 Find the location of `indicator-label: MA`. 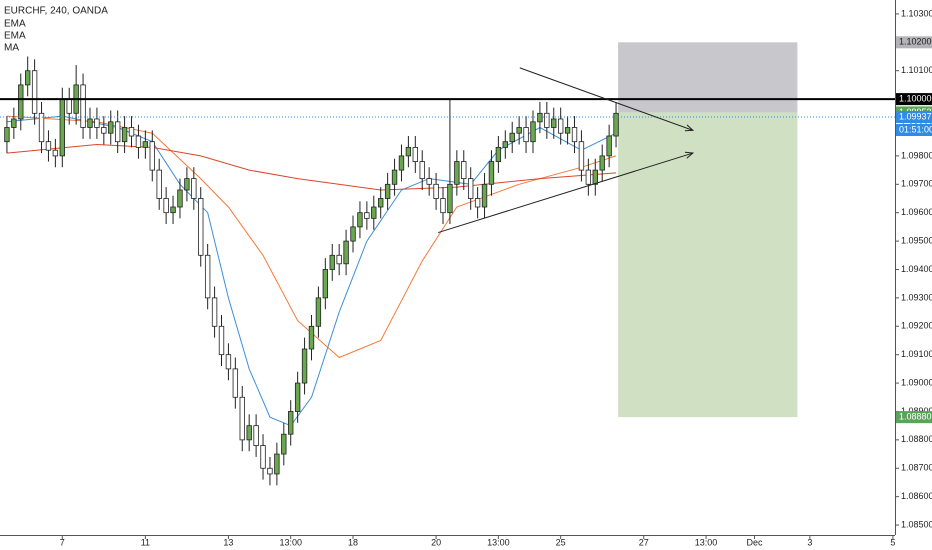

indicator-label: MA is located at coordinates (11, 48).